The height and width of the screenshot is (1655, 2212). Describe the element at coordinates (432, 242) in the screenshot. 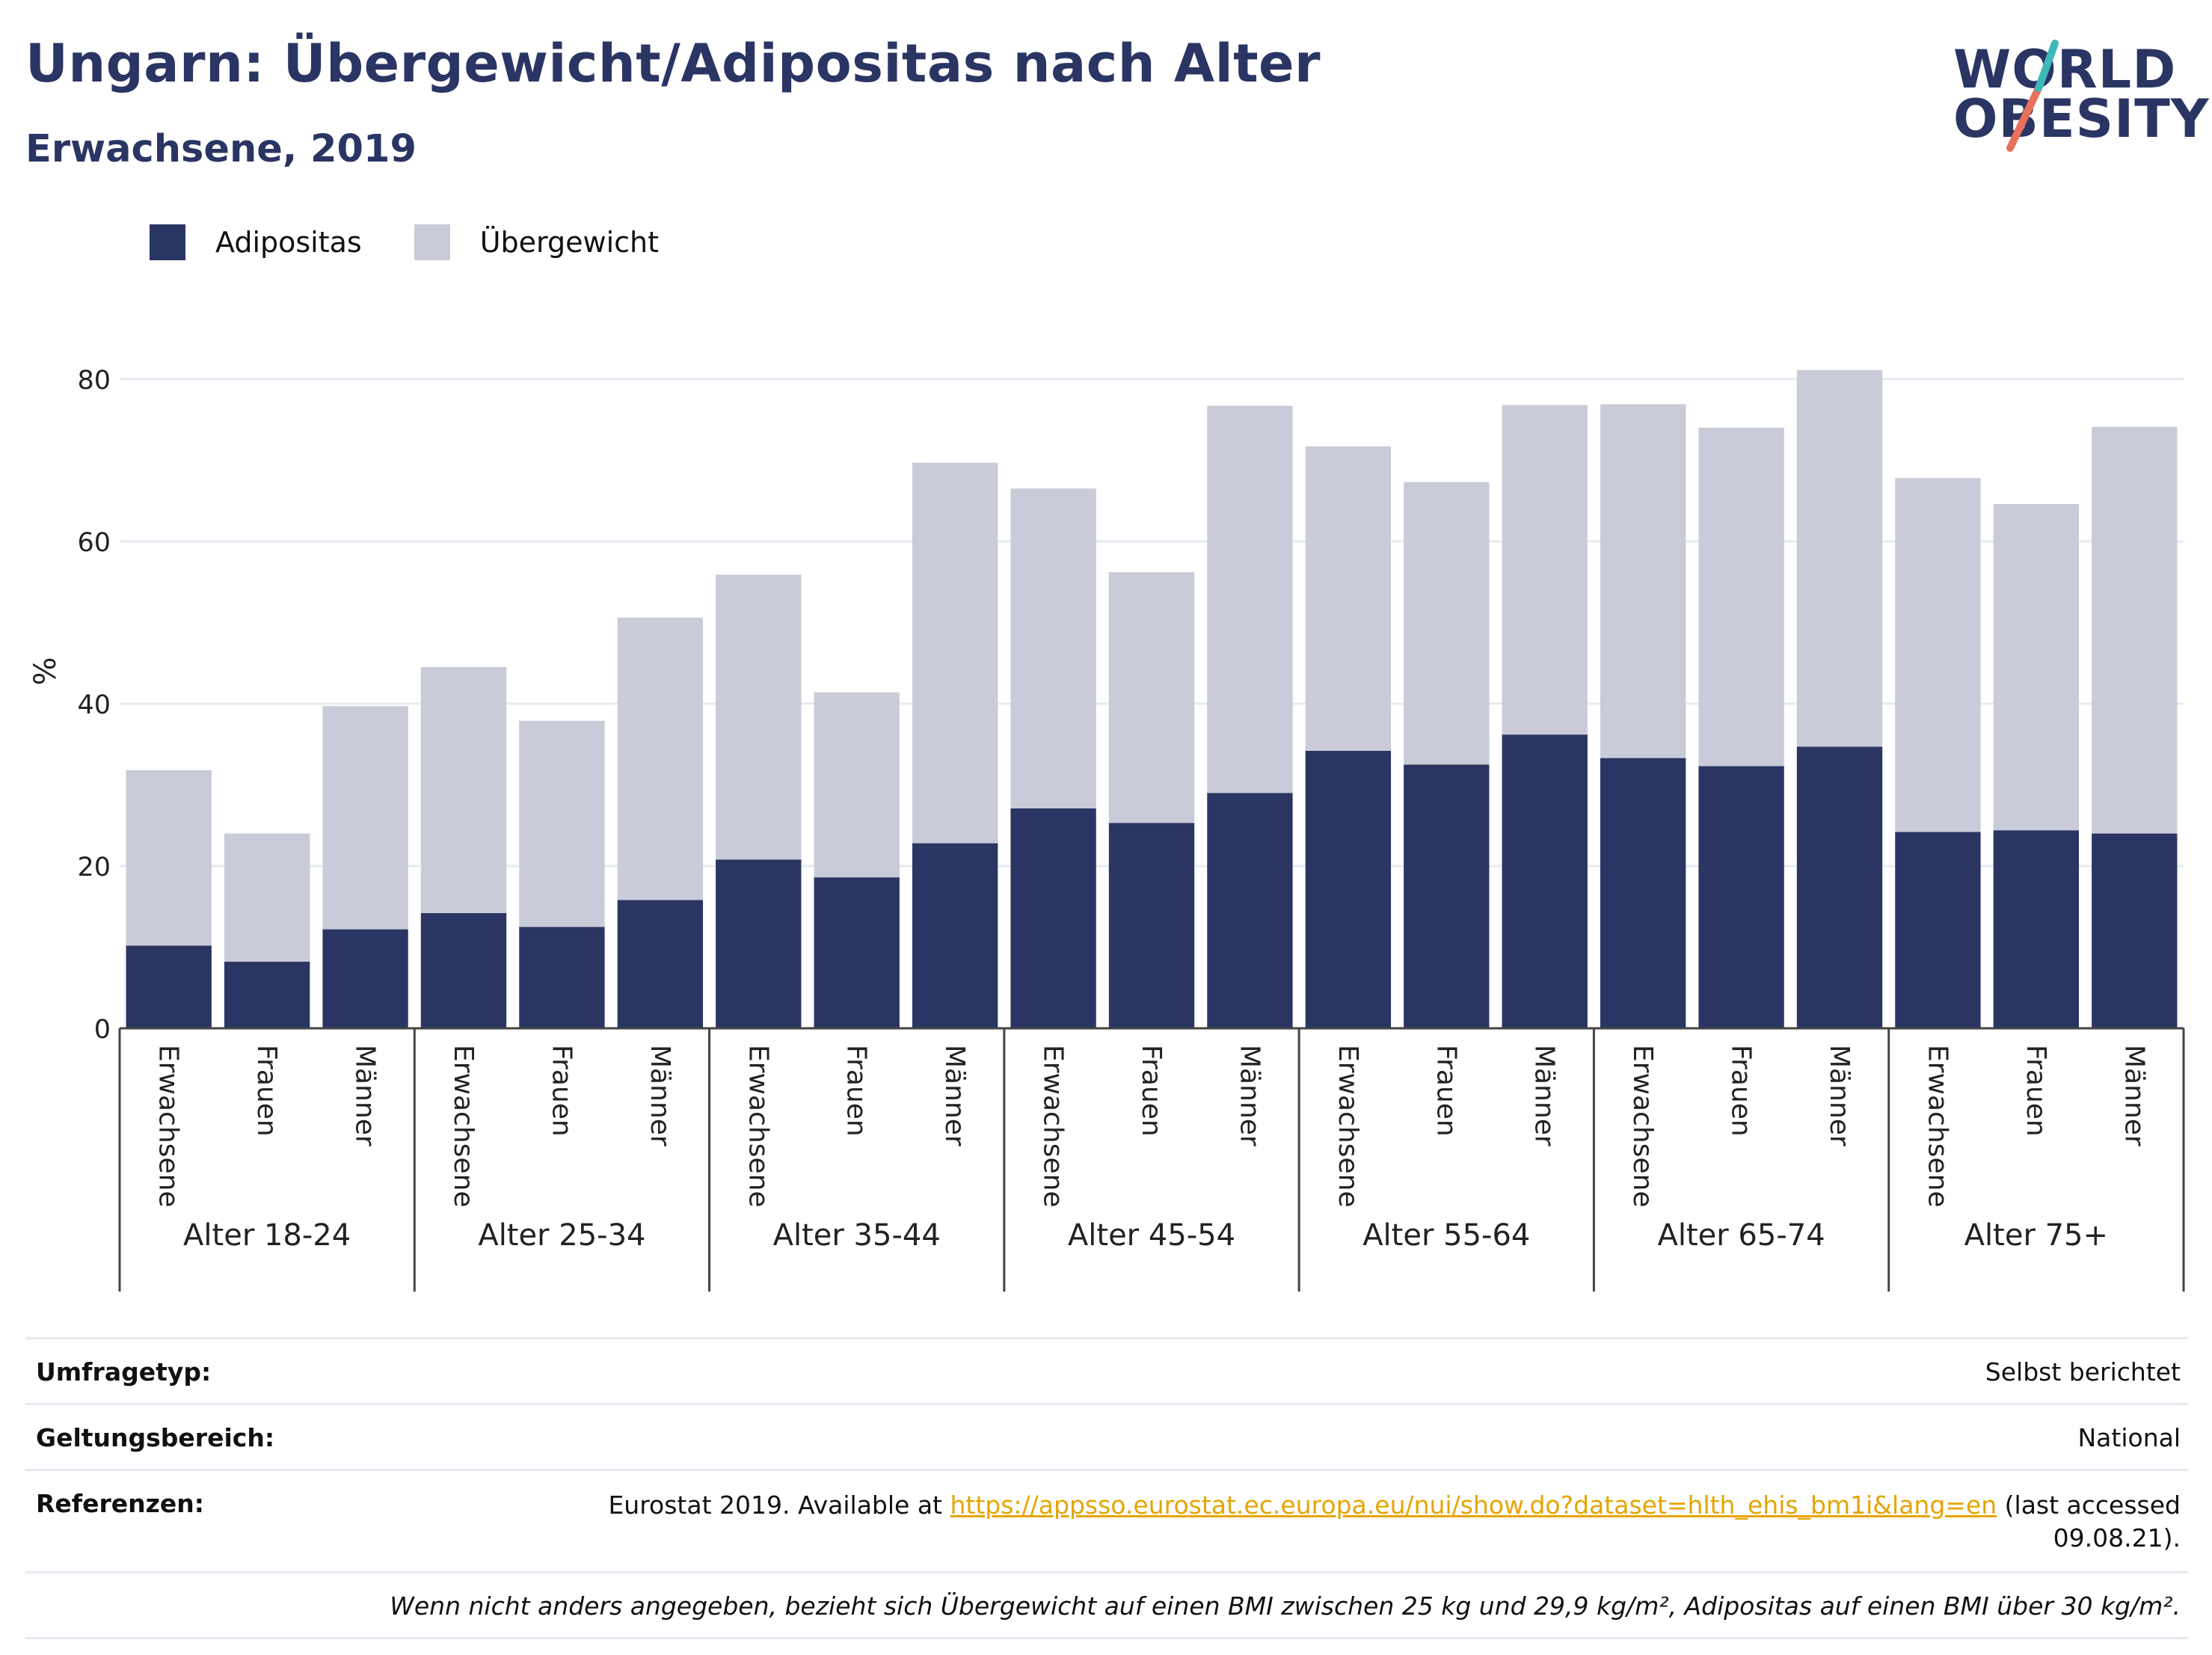

I see `legend-swatch-uebergewicht` at that location.